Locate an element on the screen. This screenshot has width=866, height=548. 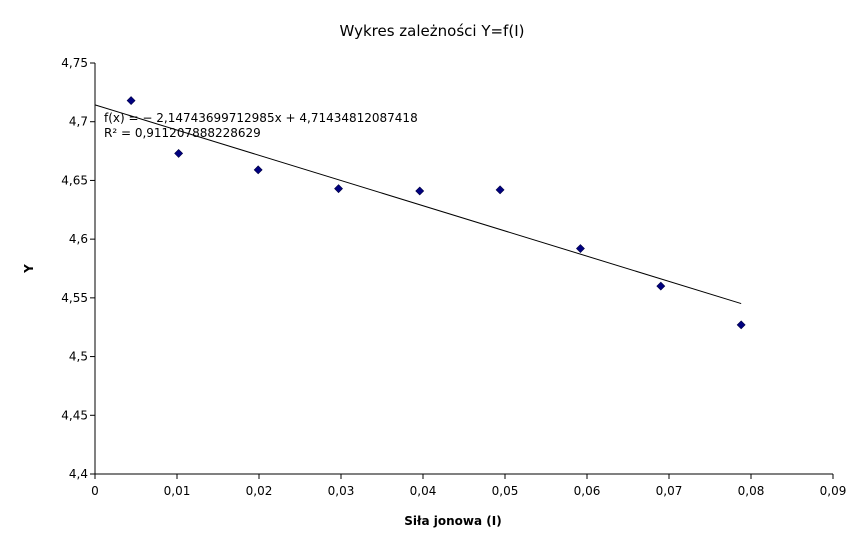
y-tick-label: 4,65 is located at coordinates (74, 180).